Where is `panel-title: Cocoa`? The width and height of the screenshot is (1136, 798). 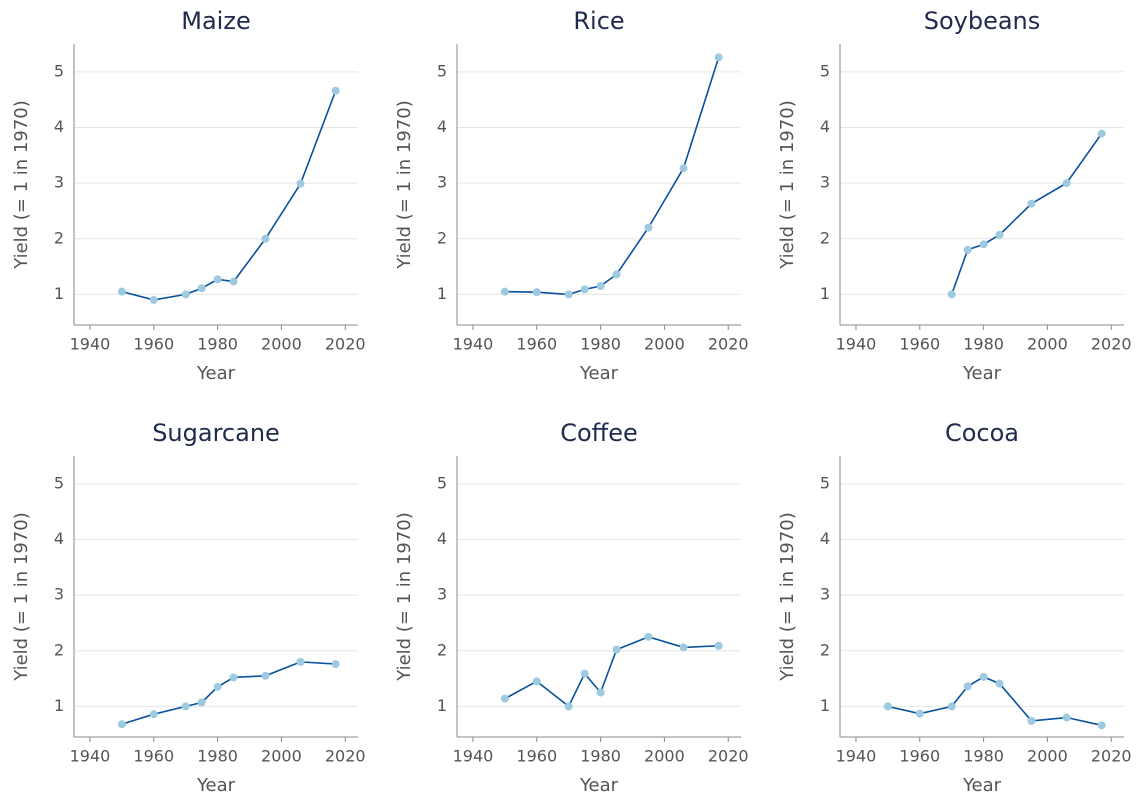 panel-title: Cocoa is located at coordinates (982, 433).